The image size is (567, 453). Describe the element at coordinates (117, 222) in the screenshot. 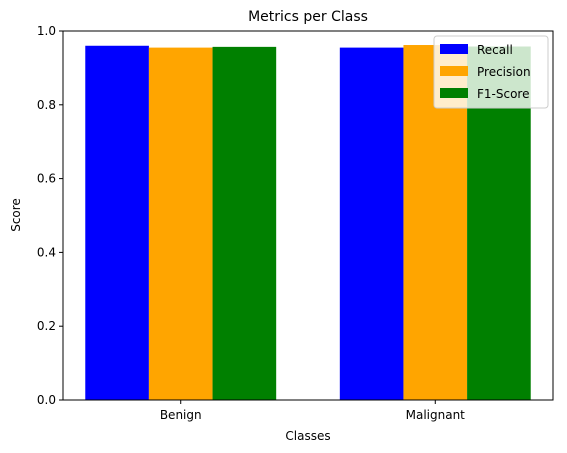

I see `bar-recall-benign` at that location.